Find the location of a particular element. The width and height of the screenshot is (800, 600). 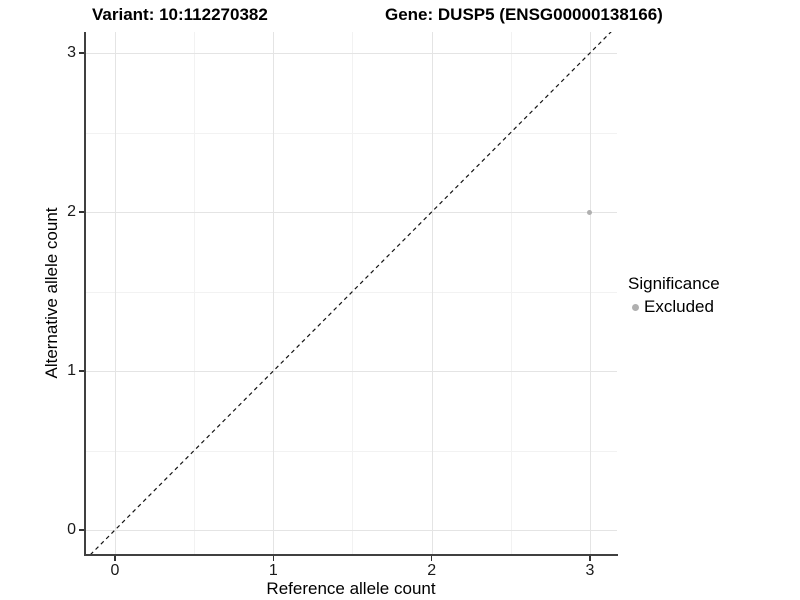

y-axis-title: Alternative allele count is located at coordinates (51, 293).